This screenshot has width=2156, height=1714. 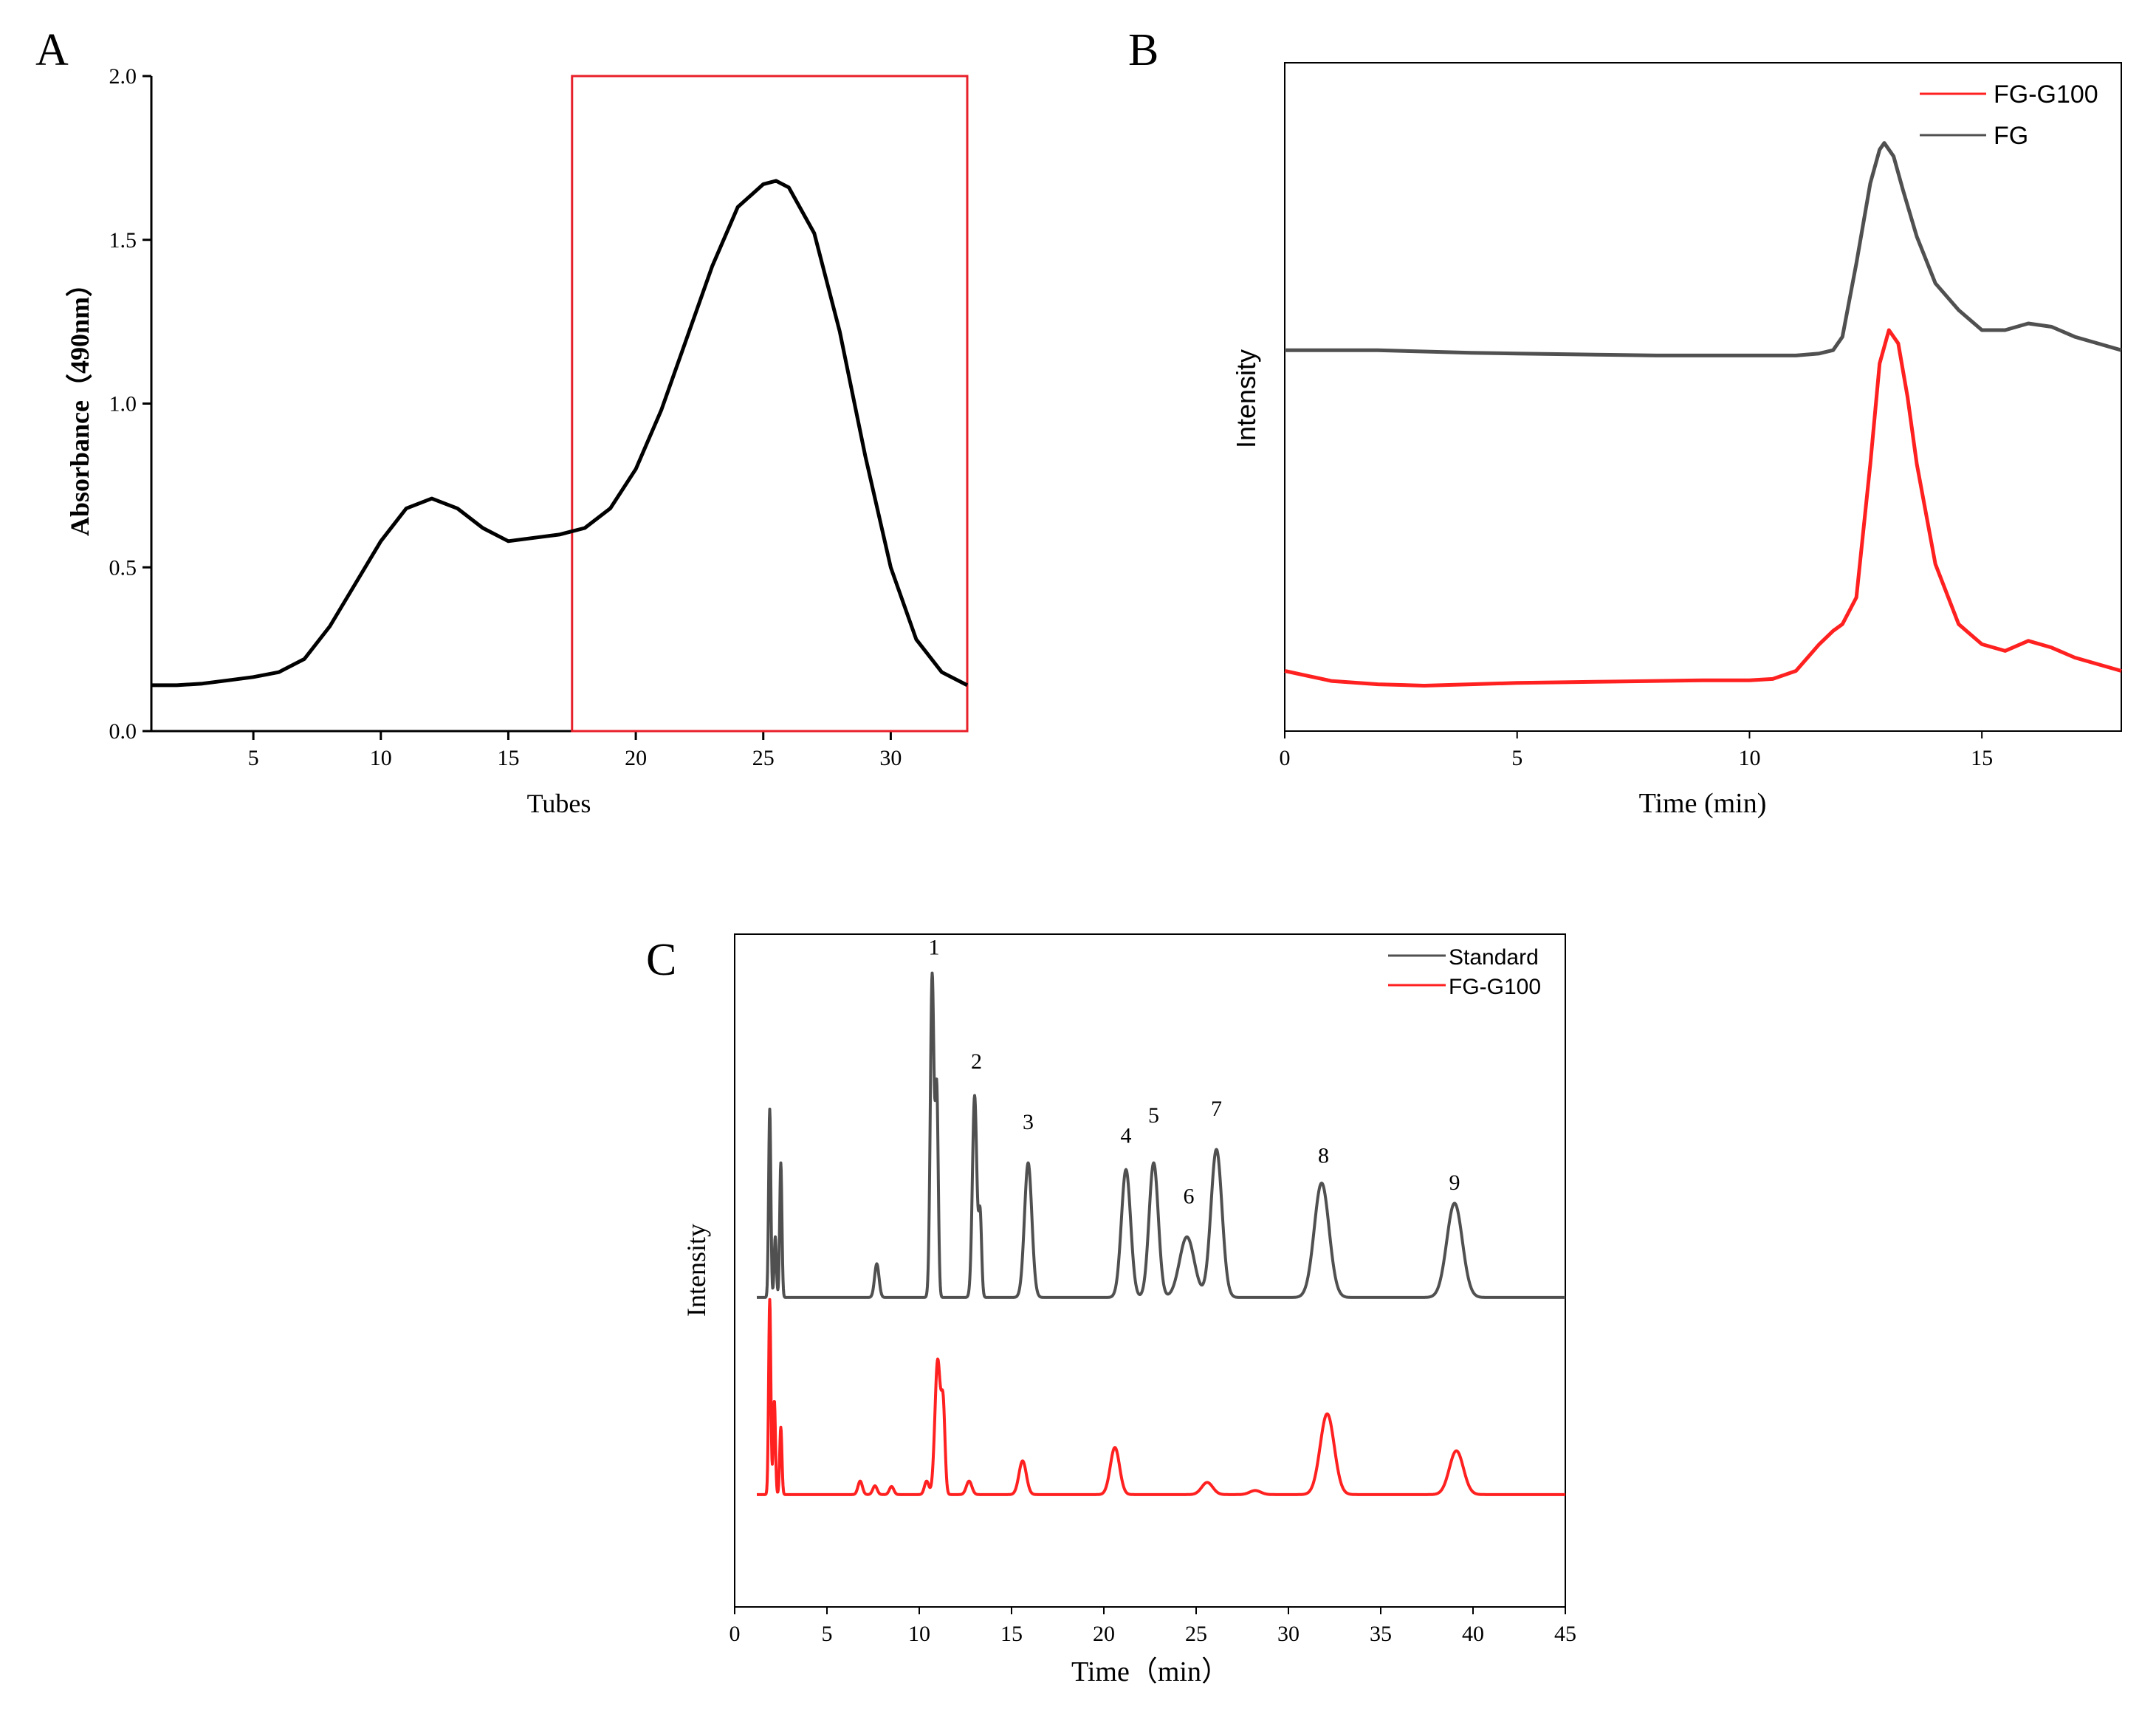 What do you see at coordinates (1455, 1182) in the screenshot?
I see `peak-label: 9` at bounding box center [1455, 1182].